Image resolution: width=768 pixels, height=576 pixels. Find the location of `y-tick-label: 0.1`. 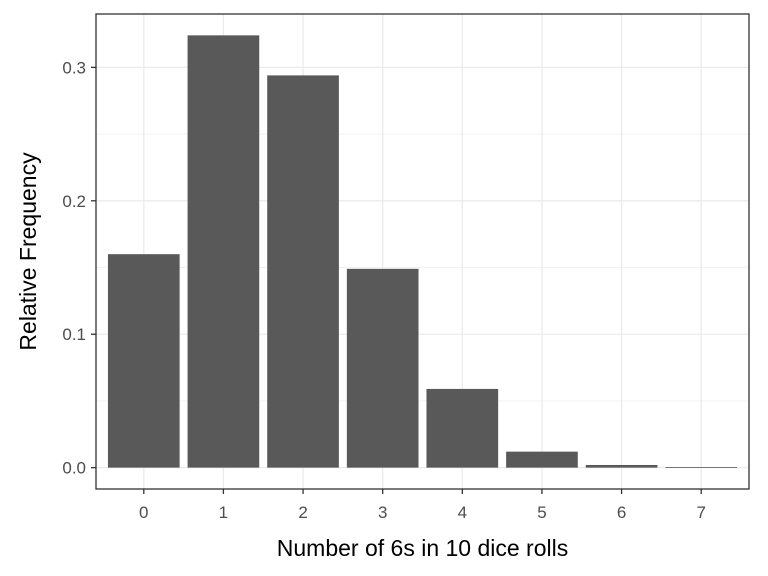

y-tick-label: 0.1 is located at coordinates (74, 334).